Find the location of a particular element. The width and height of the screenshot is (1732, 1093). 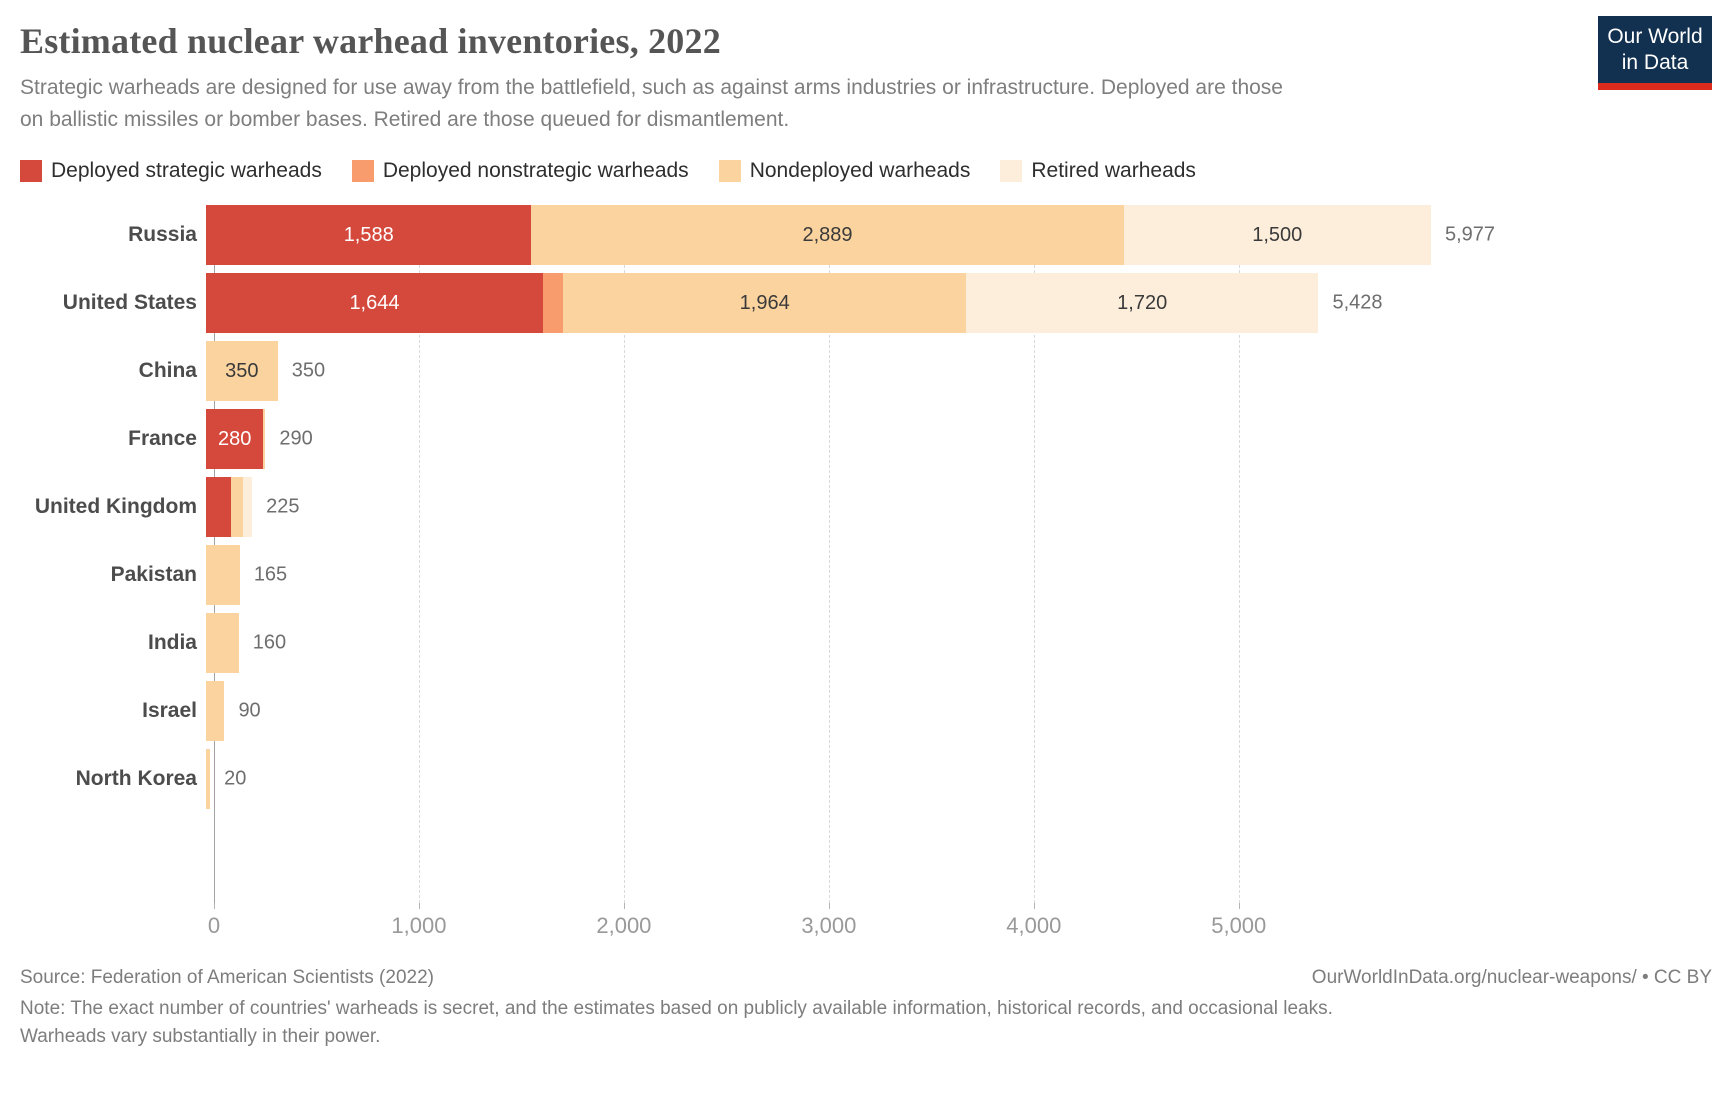

owid-logo-line1: Our World is located at coordinates (1655, 36).